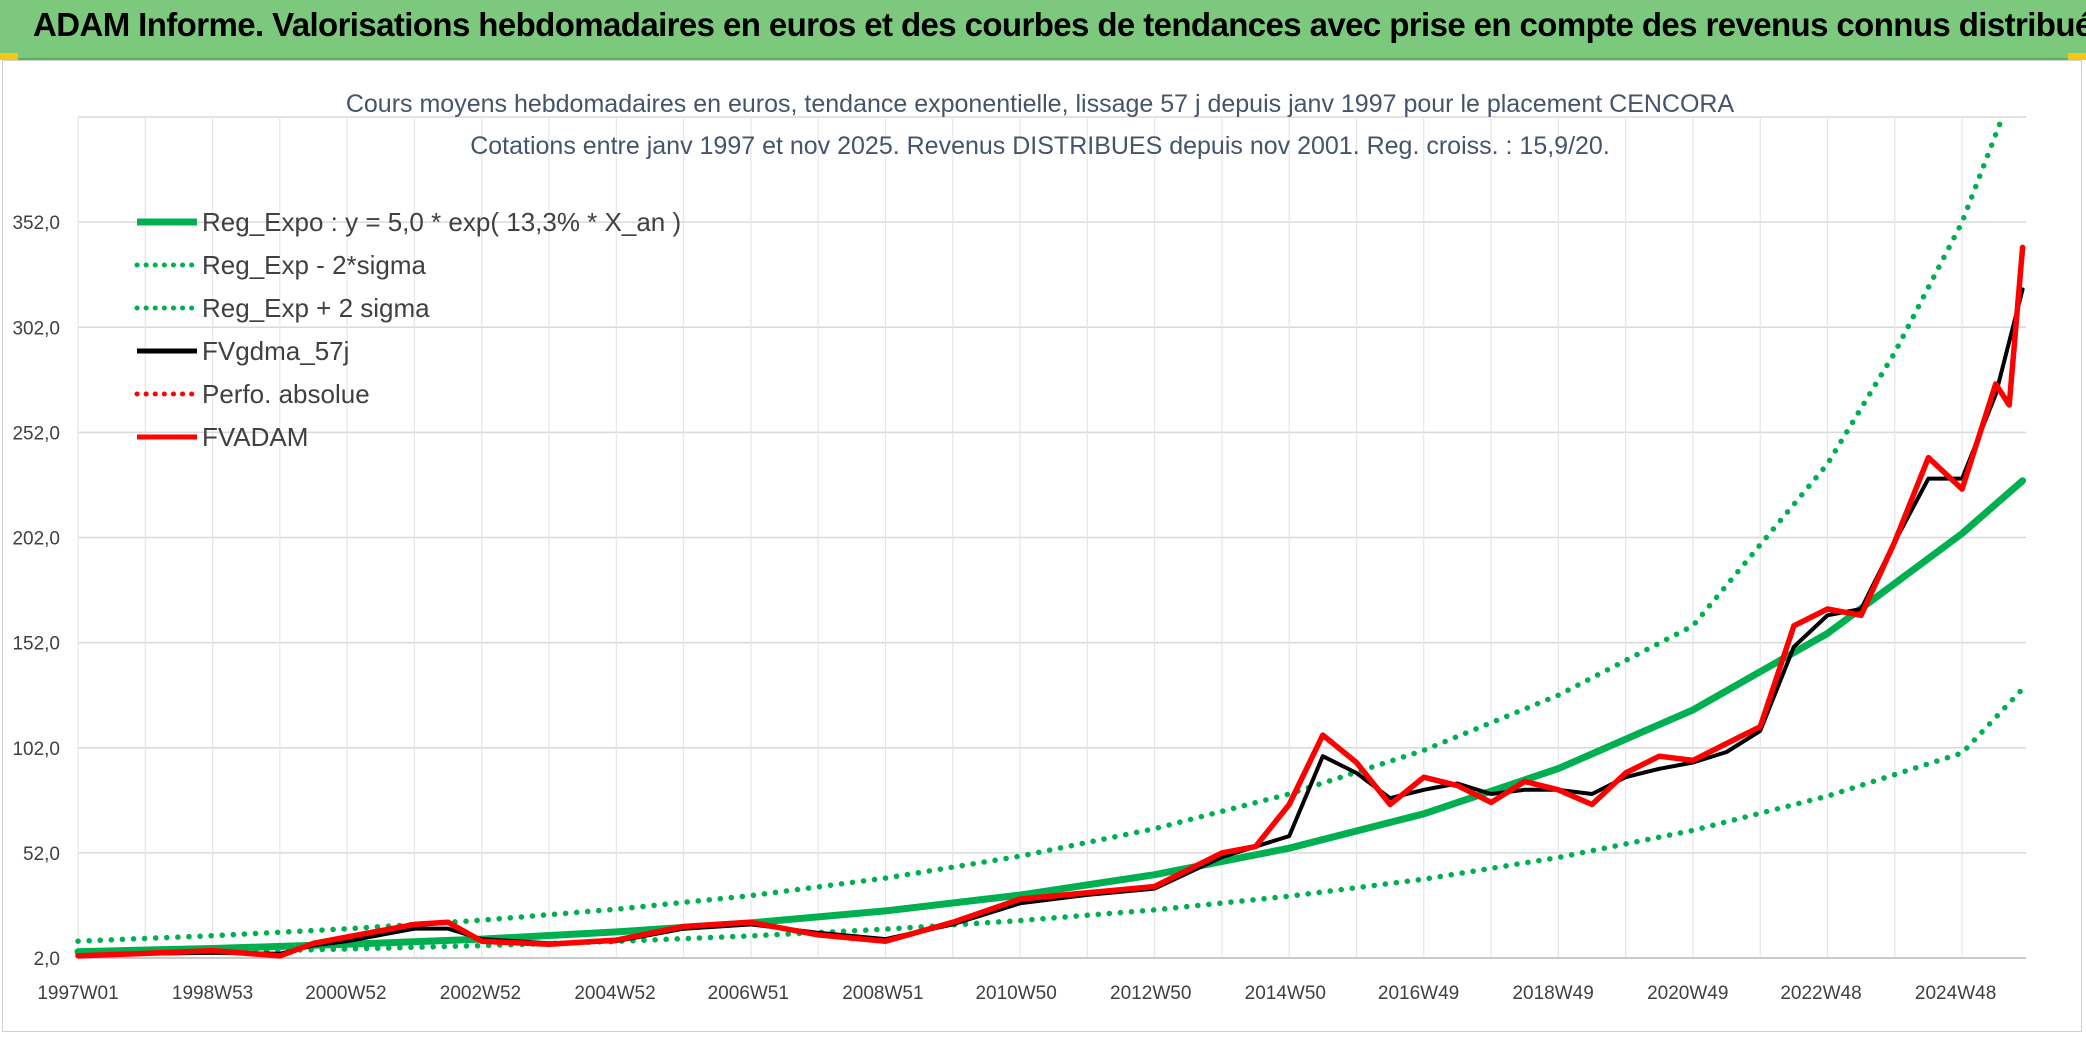 The image size is (2086, 1037). I want to click on legend-label: Reg_Expo : y = 5,0 * exp( 13,3% * X_an ), so click(441, 222).